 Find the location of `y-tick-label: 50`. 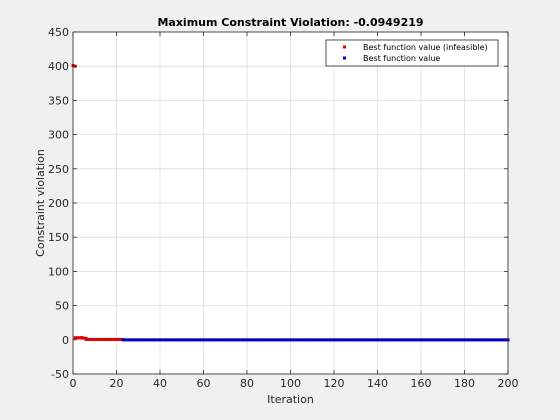

y-tick-label: 50 is located at coordinates (62, 306).